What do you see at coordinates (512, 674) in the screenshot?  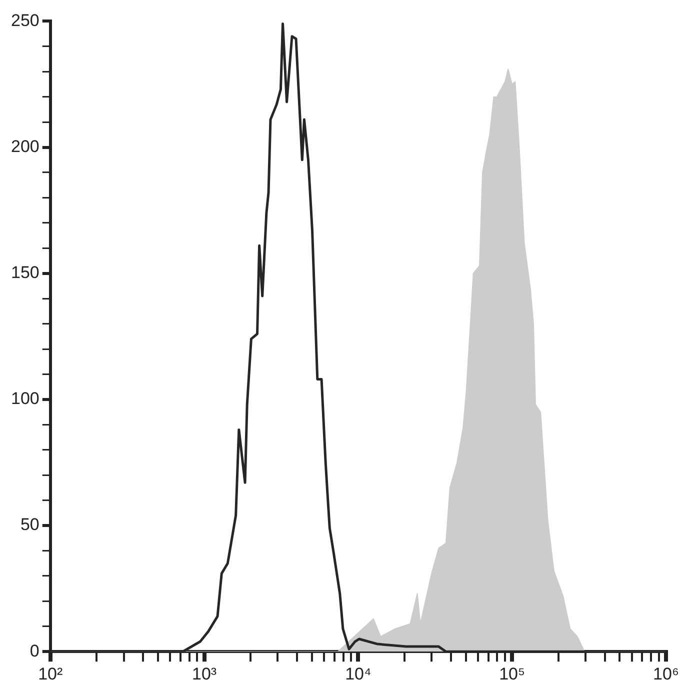 I see `x-tick-label: 10⁵` at bounding box center [512, 674].